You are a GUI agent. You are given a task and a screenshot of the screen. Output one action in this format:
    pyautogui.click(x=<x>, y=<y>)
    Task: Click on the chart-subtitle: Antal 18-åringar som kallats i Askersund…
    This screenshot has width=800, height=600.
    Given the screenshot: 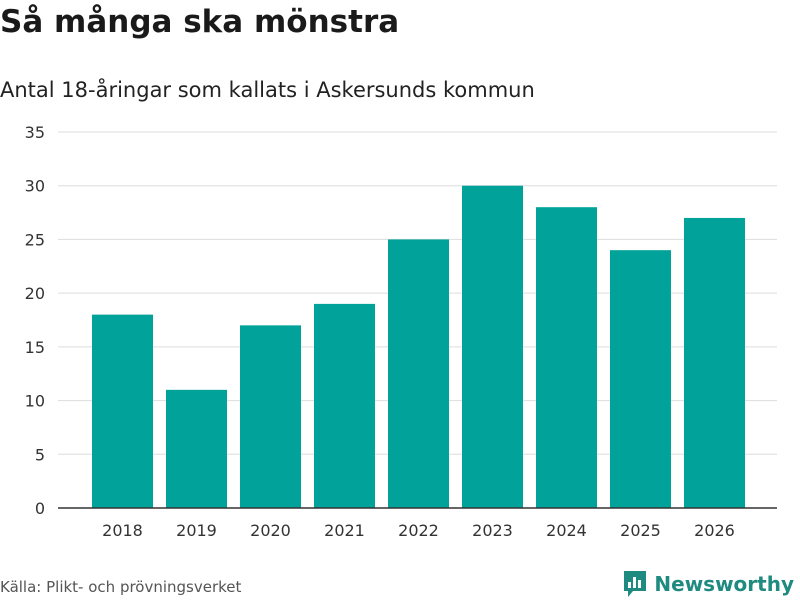 What is the action you would take?
    pyautogui.click(x=267, y=90)
    